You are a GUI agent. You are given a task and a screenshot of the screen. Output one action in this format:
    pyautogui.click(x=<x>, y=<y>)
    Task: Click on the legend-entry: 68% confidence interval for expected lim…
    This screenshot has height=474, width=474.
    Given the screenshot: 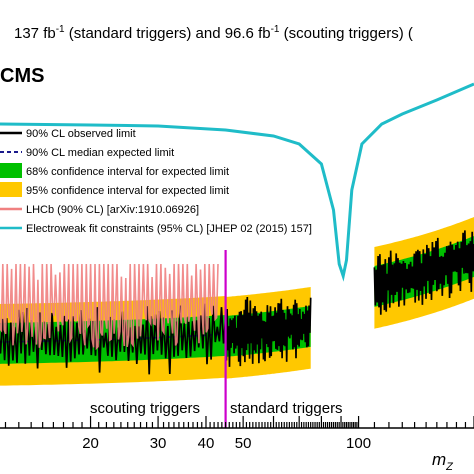 What is the action you would take?
    pyautogui.click(x=114, y=170)
    